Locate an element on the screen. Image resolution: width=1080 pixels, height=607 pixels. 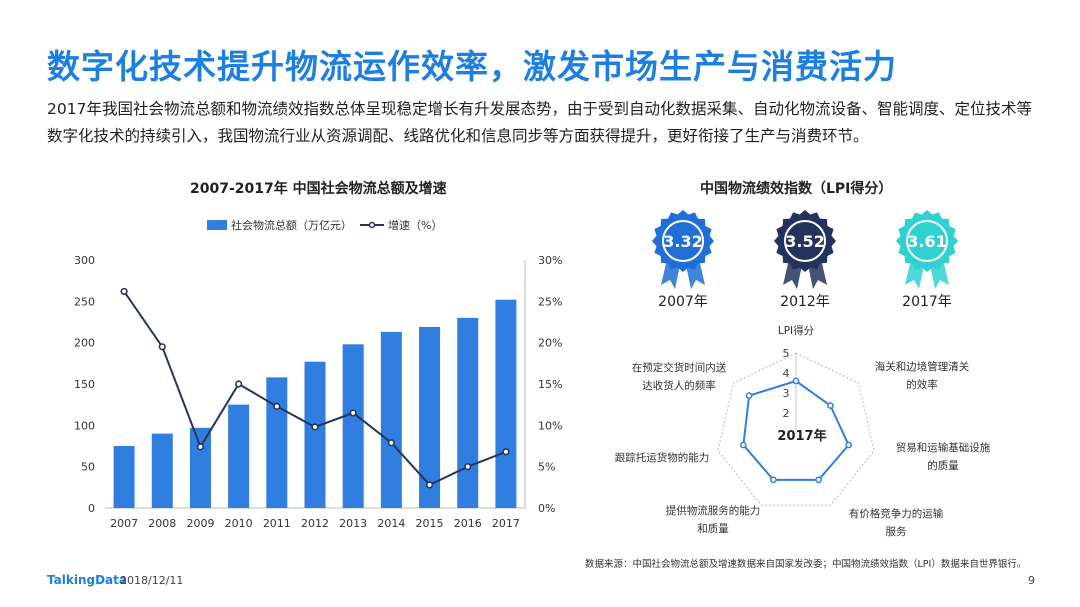
y-left-tick-label: 250 is located at coordinates (84, 301).